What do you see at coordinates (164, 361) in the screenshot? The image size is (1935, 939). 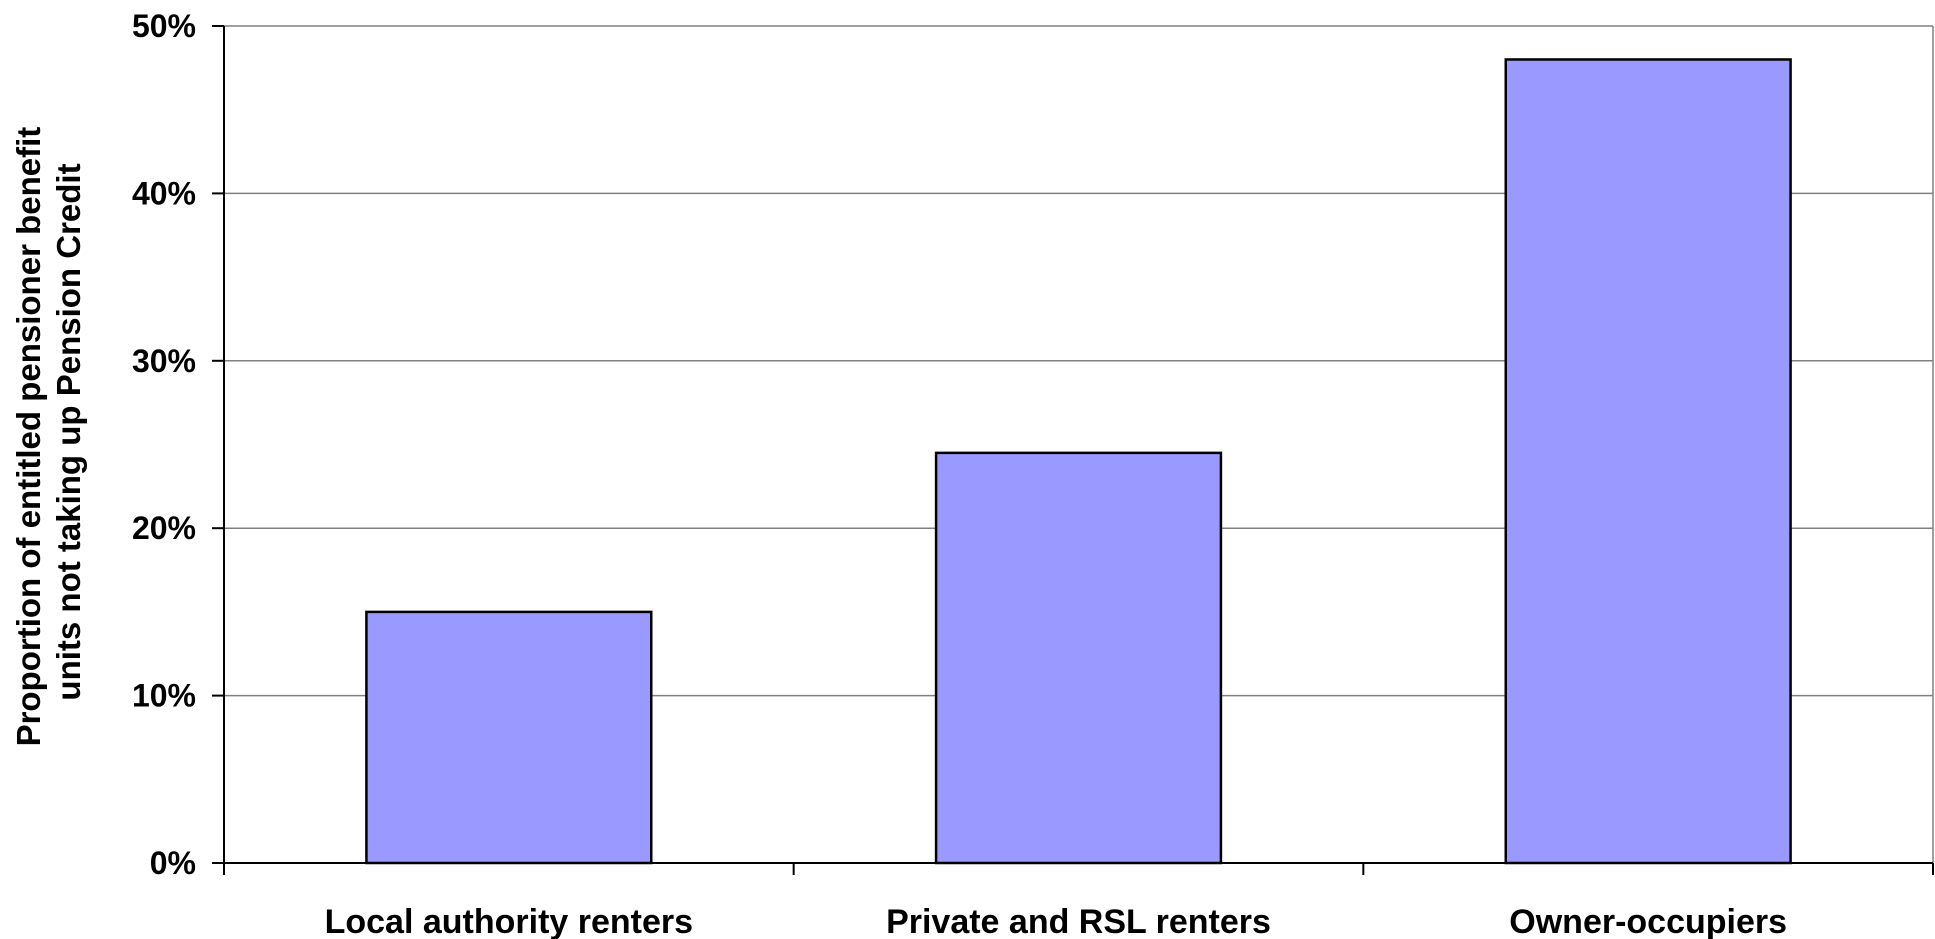 I see `y-tick-label: 30%` at bounding box center [164, 361].